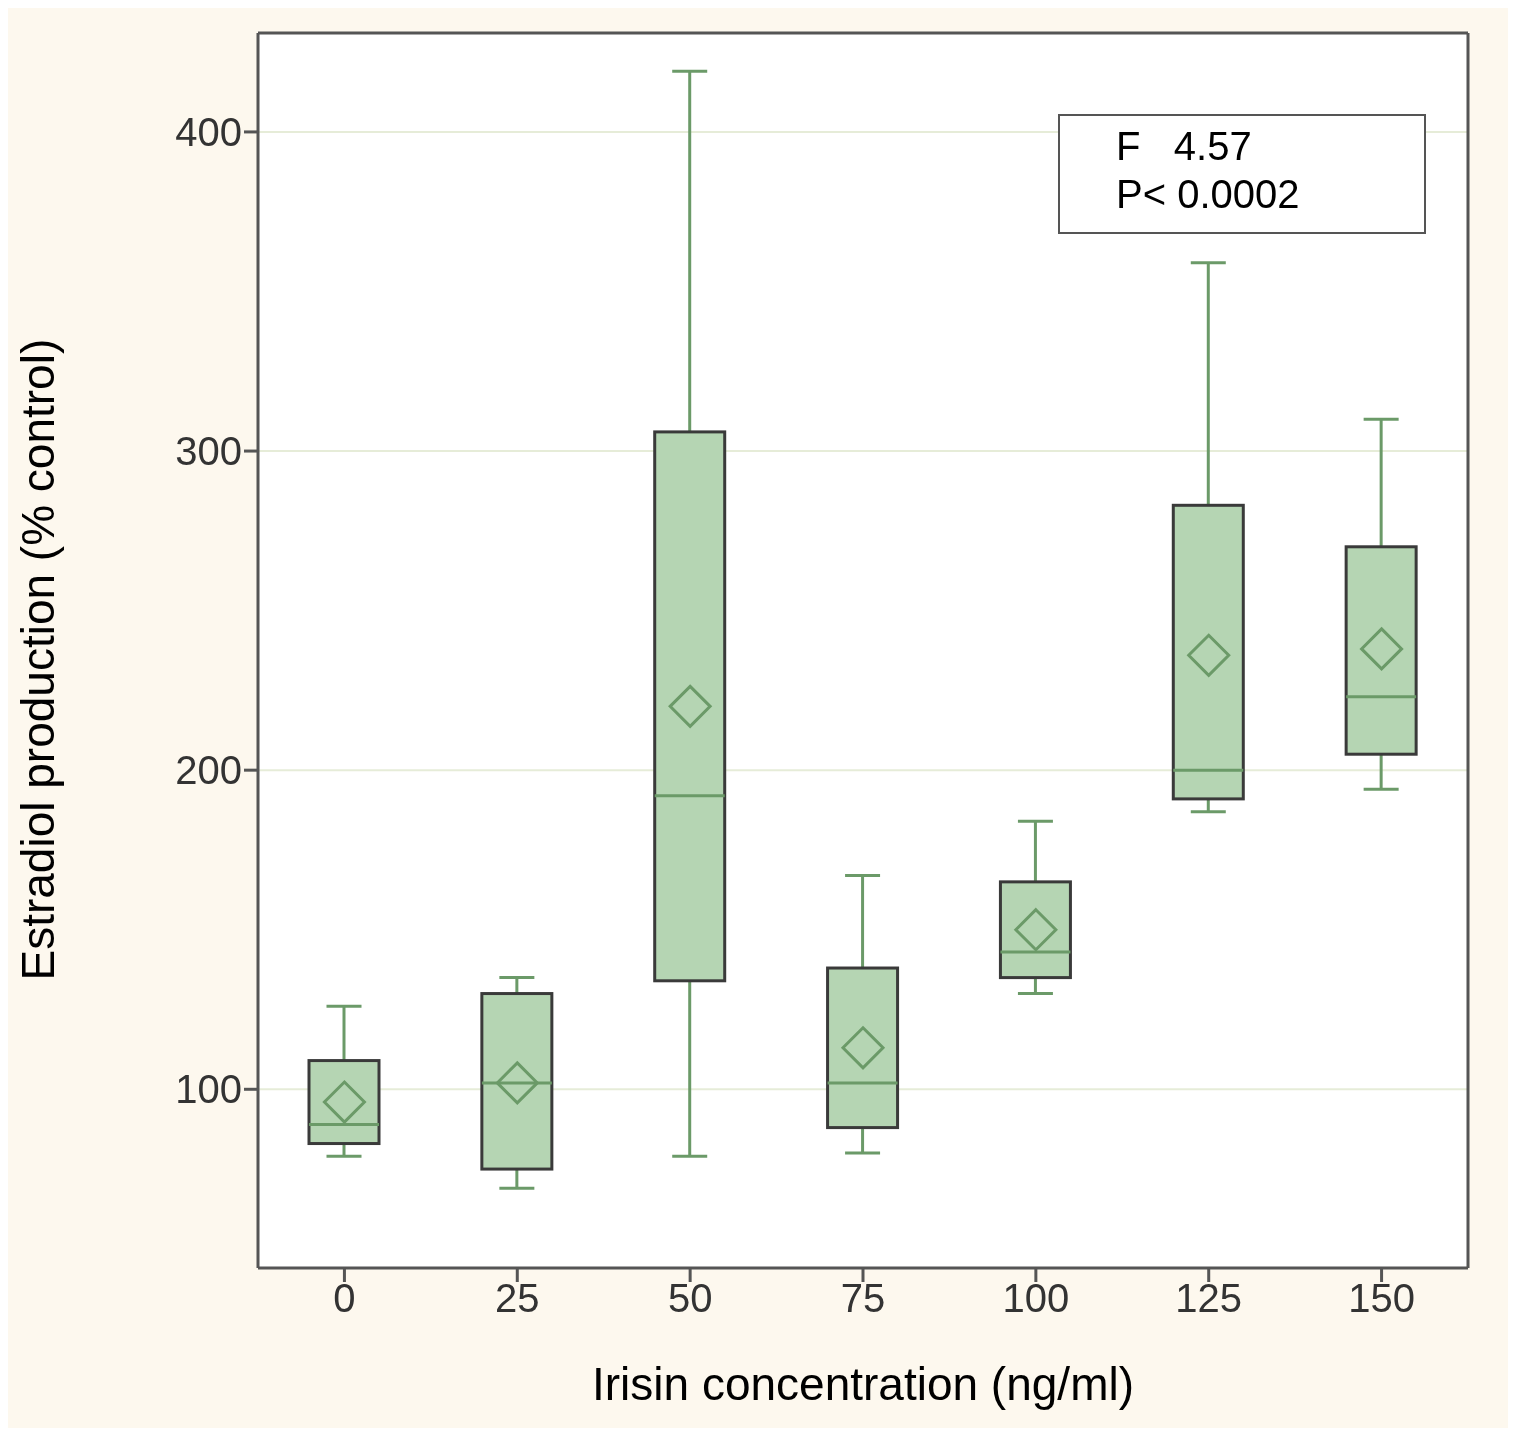  What do you see at coordinates (1036, 1298) in the screenshot?
I see `x-tick-label: 100` at bounding box center [1036, 1298].